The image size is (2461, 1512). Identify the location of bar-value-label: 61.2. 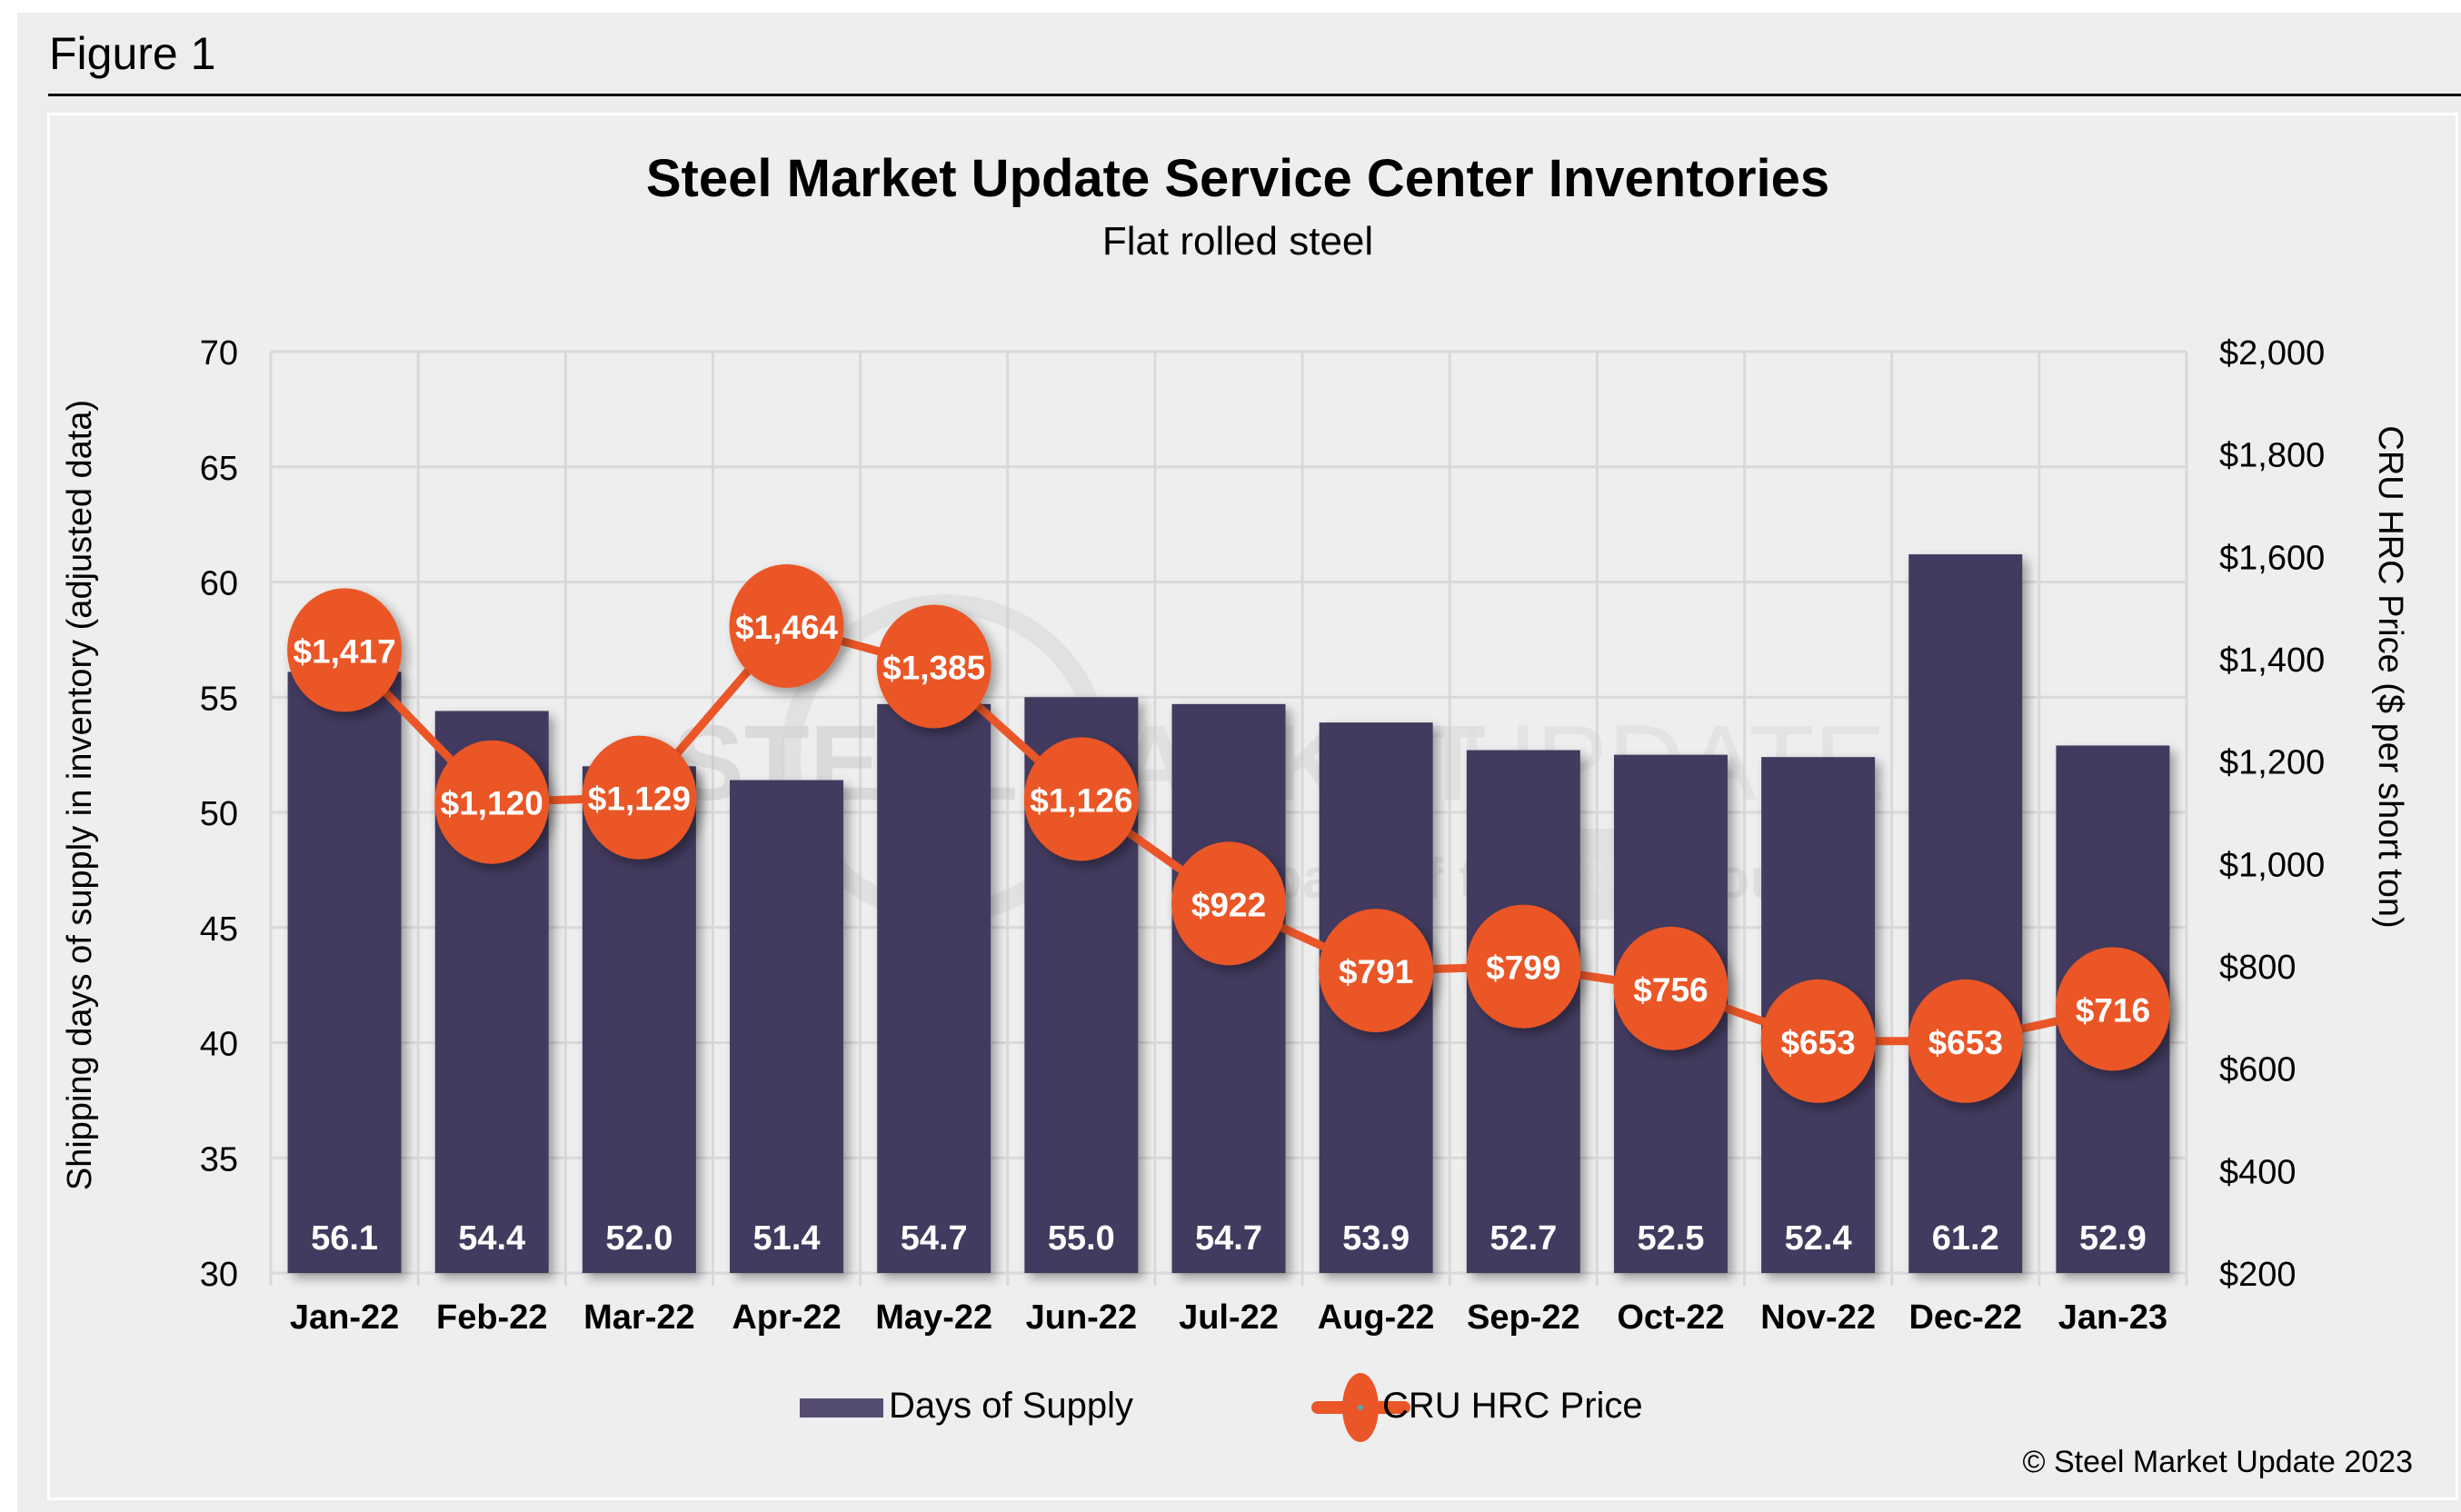
(1965, 1238).